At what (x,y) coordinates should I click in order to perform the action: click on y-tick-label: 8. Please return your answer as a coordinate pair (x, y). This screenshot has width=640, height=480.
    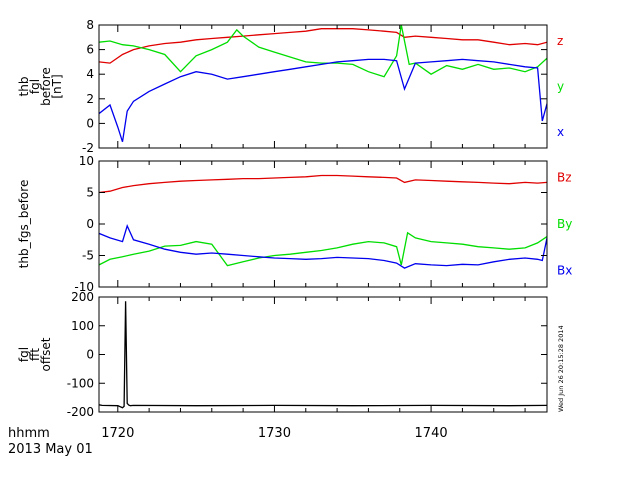
    Looking at the image, I should click on (90, 25).